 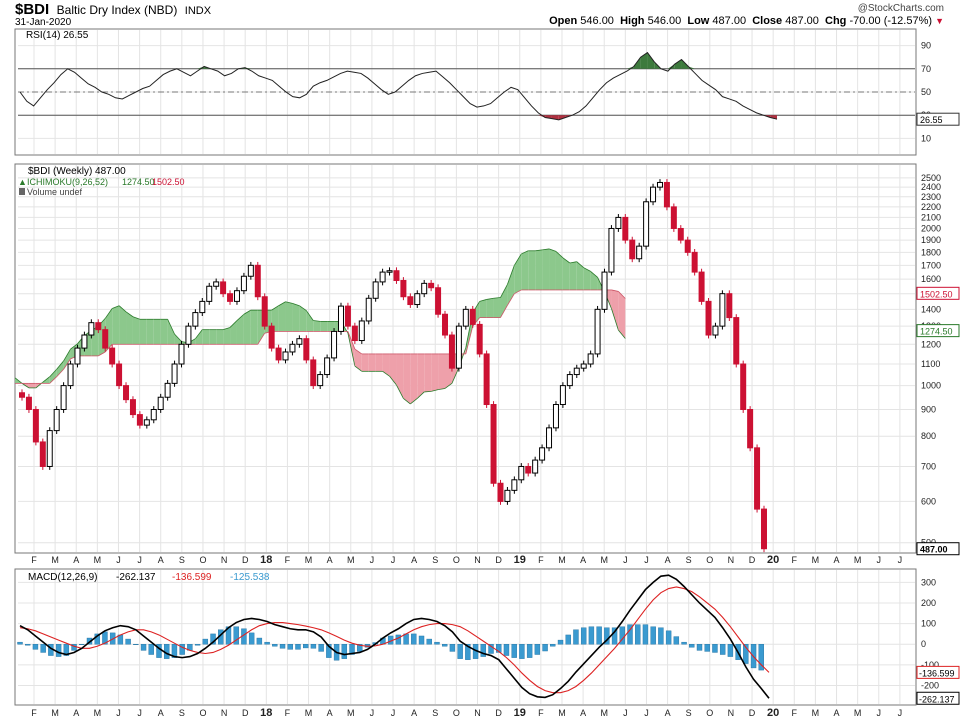 What do you see at coordinates (931, 279) in the screenshot?
I see `price-tick-label: 1600` at bounding box center [931, 279].